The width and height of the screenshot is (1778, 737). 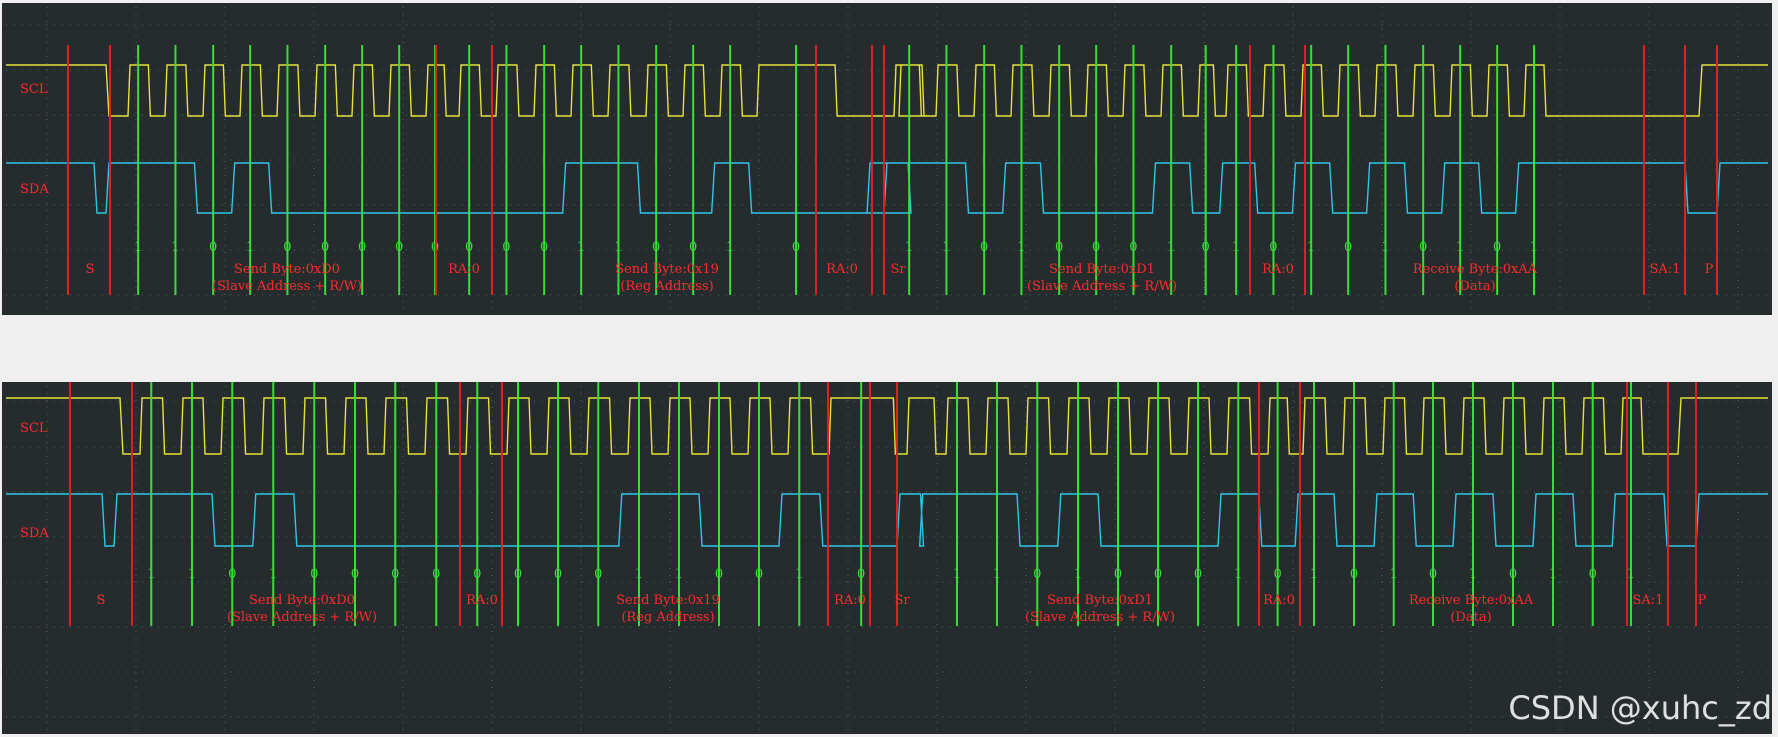 What do you see at coordinates (667, 617) in the screenshot?
I see `label-byte-2-subtitle: (Reg Address)` at bounding box center [667, 617].